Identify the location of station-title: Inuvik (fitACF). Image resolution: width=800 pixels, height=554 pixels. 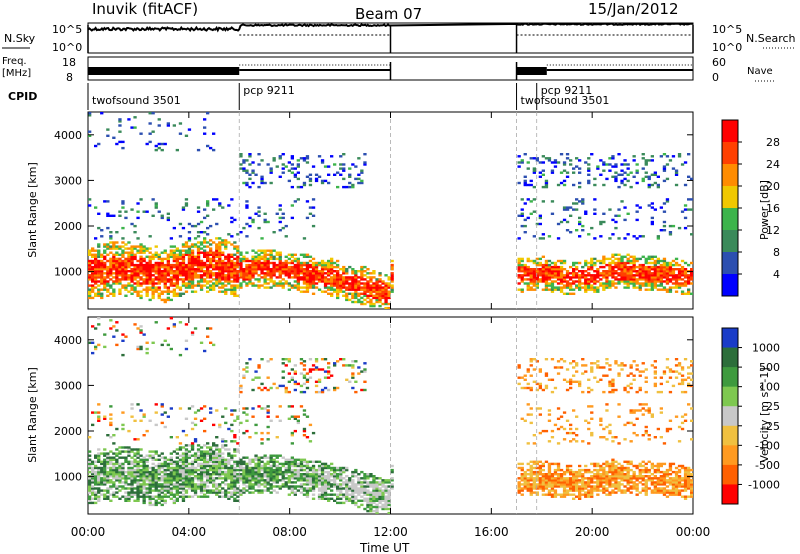
(145, 9).